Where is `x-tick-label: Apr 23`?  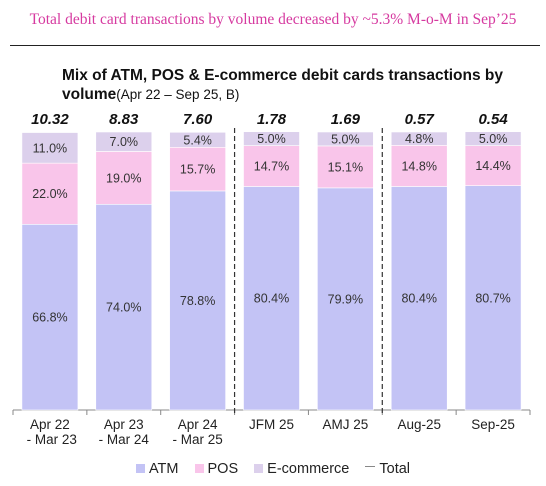 x-tick-label: Apr 23 is located at coordinates (124, 424).